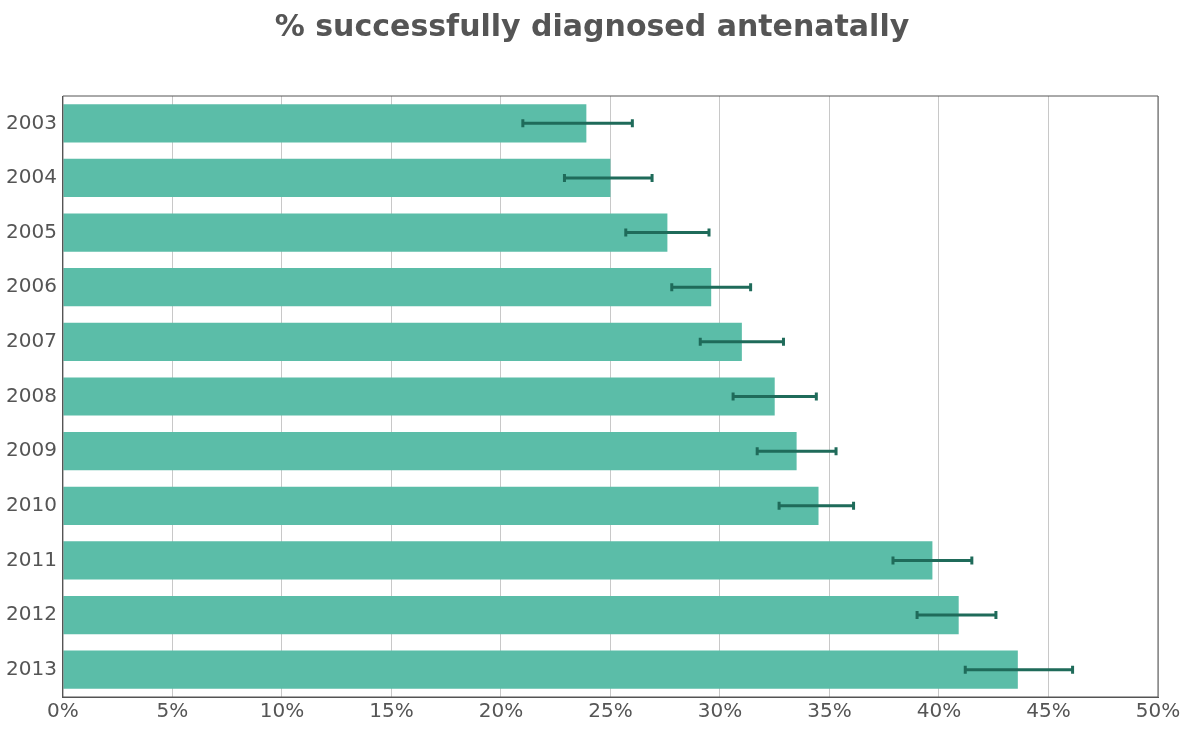 The width and height of the screenshot is (1184, 731). I want to click on x-tick-label: 35%, so click(829, 710).